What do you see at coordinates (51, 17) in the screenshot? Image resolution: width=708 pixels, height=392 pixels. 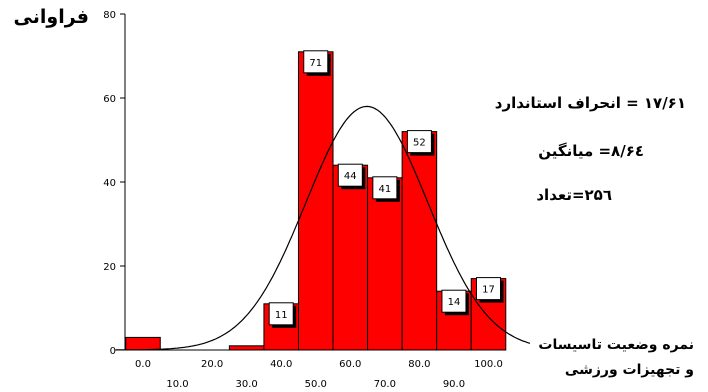 I see `y-axis-label: فراوانی` at bounding box center [51, 17].